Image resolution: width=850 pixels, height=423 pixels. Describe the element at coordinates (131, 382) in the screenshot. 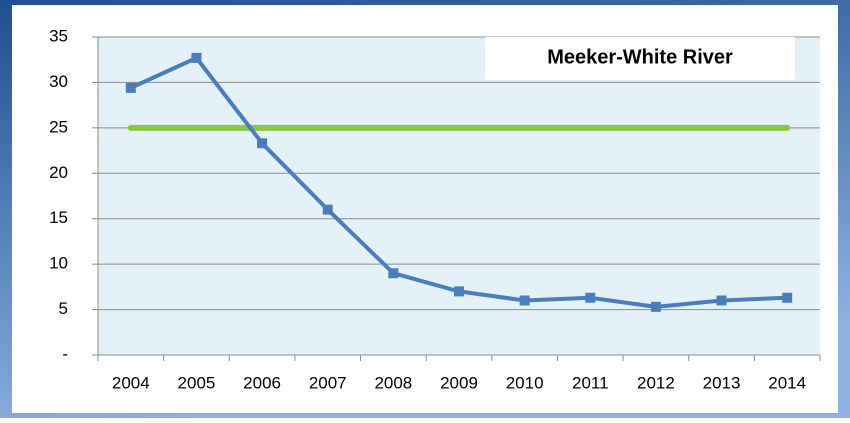

I see `x-tick-label: 2004` at that location.